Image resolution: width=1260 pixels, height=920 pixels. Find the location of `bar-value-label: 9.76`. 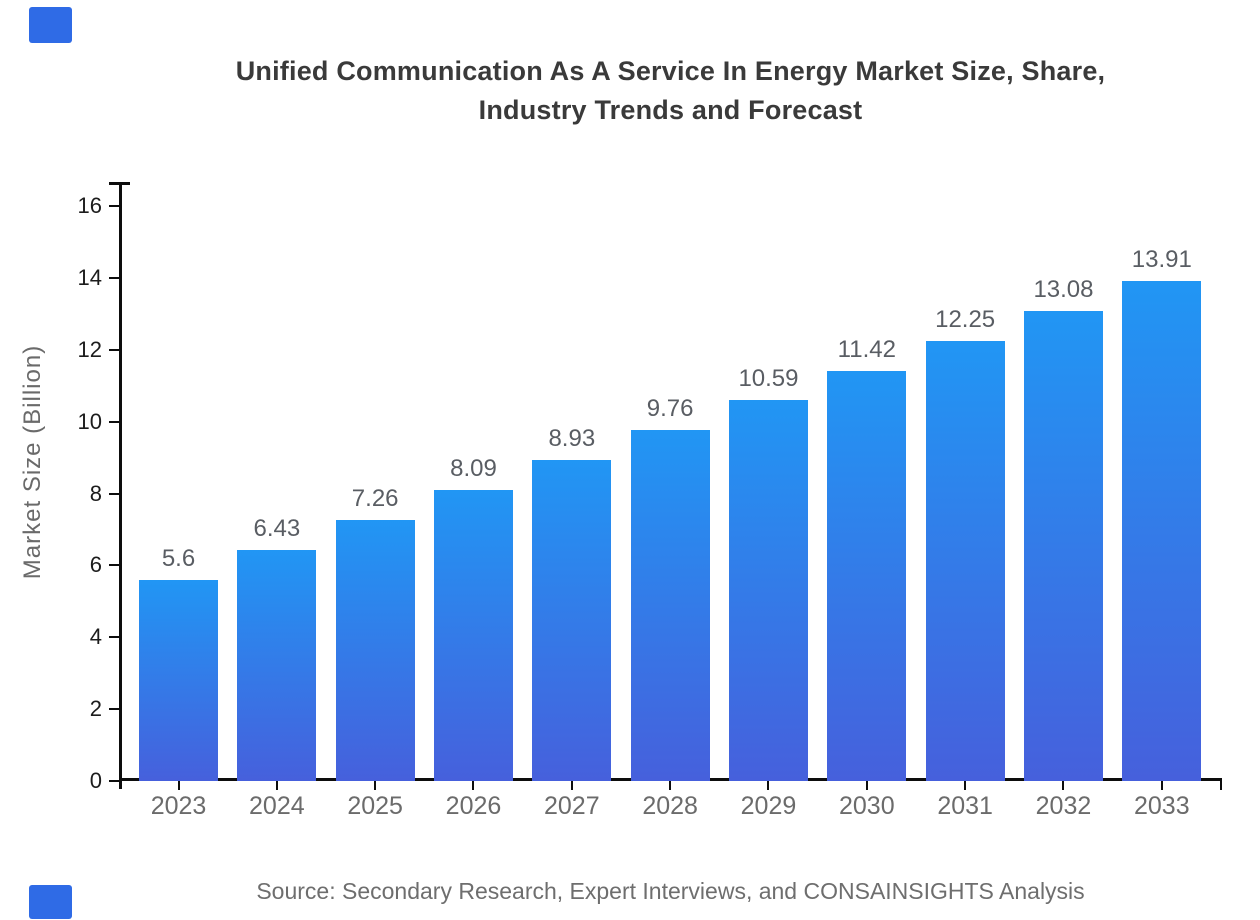

bar-value-label: 9.76 is located at coordinates (670, 409).